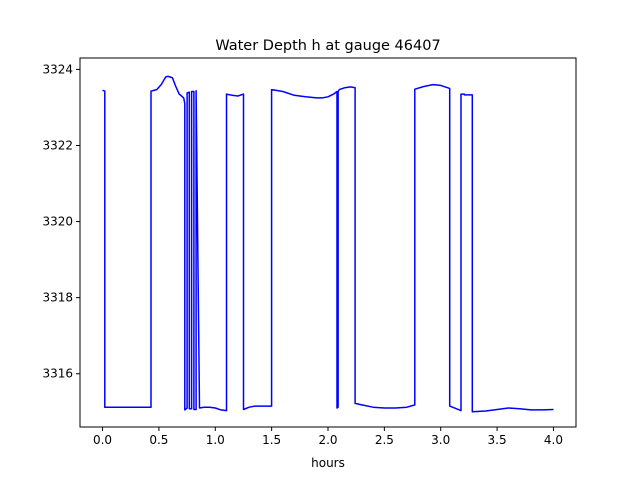  Describe the element at coordinates (57, 222) in the screenshot. I see `y-tick-label: 3320` at that location.